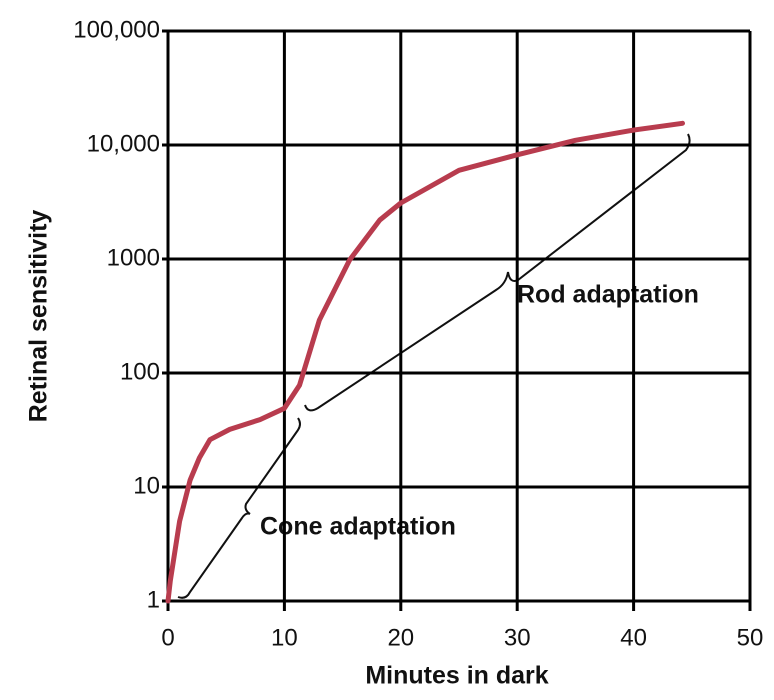  What do you see at coordinates (284, 637) in the screenshot?
I see `x-tick-label: 10` at bounding box center [284, 637].